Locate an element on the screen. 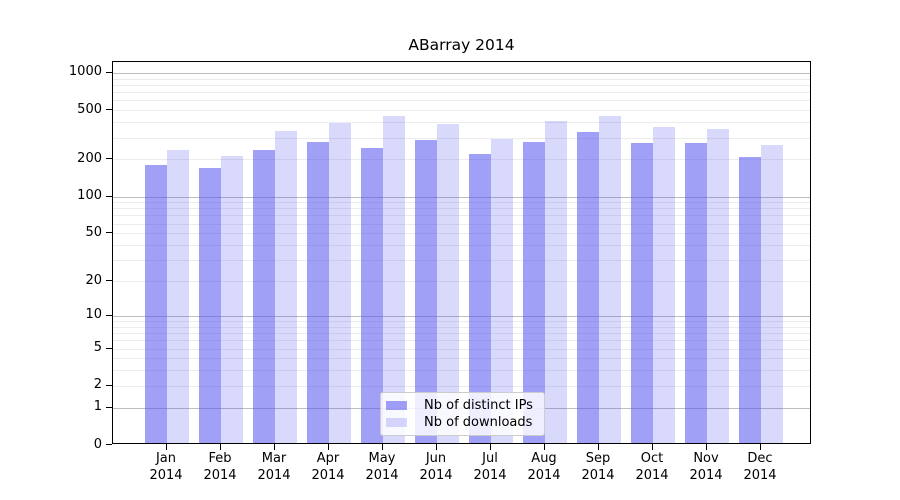 This screenshot has width=900, height=500. y-tick-label-200: 200 is located at coordinates (89, 158).